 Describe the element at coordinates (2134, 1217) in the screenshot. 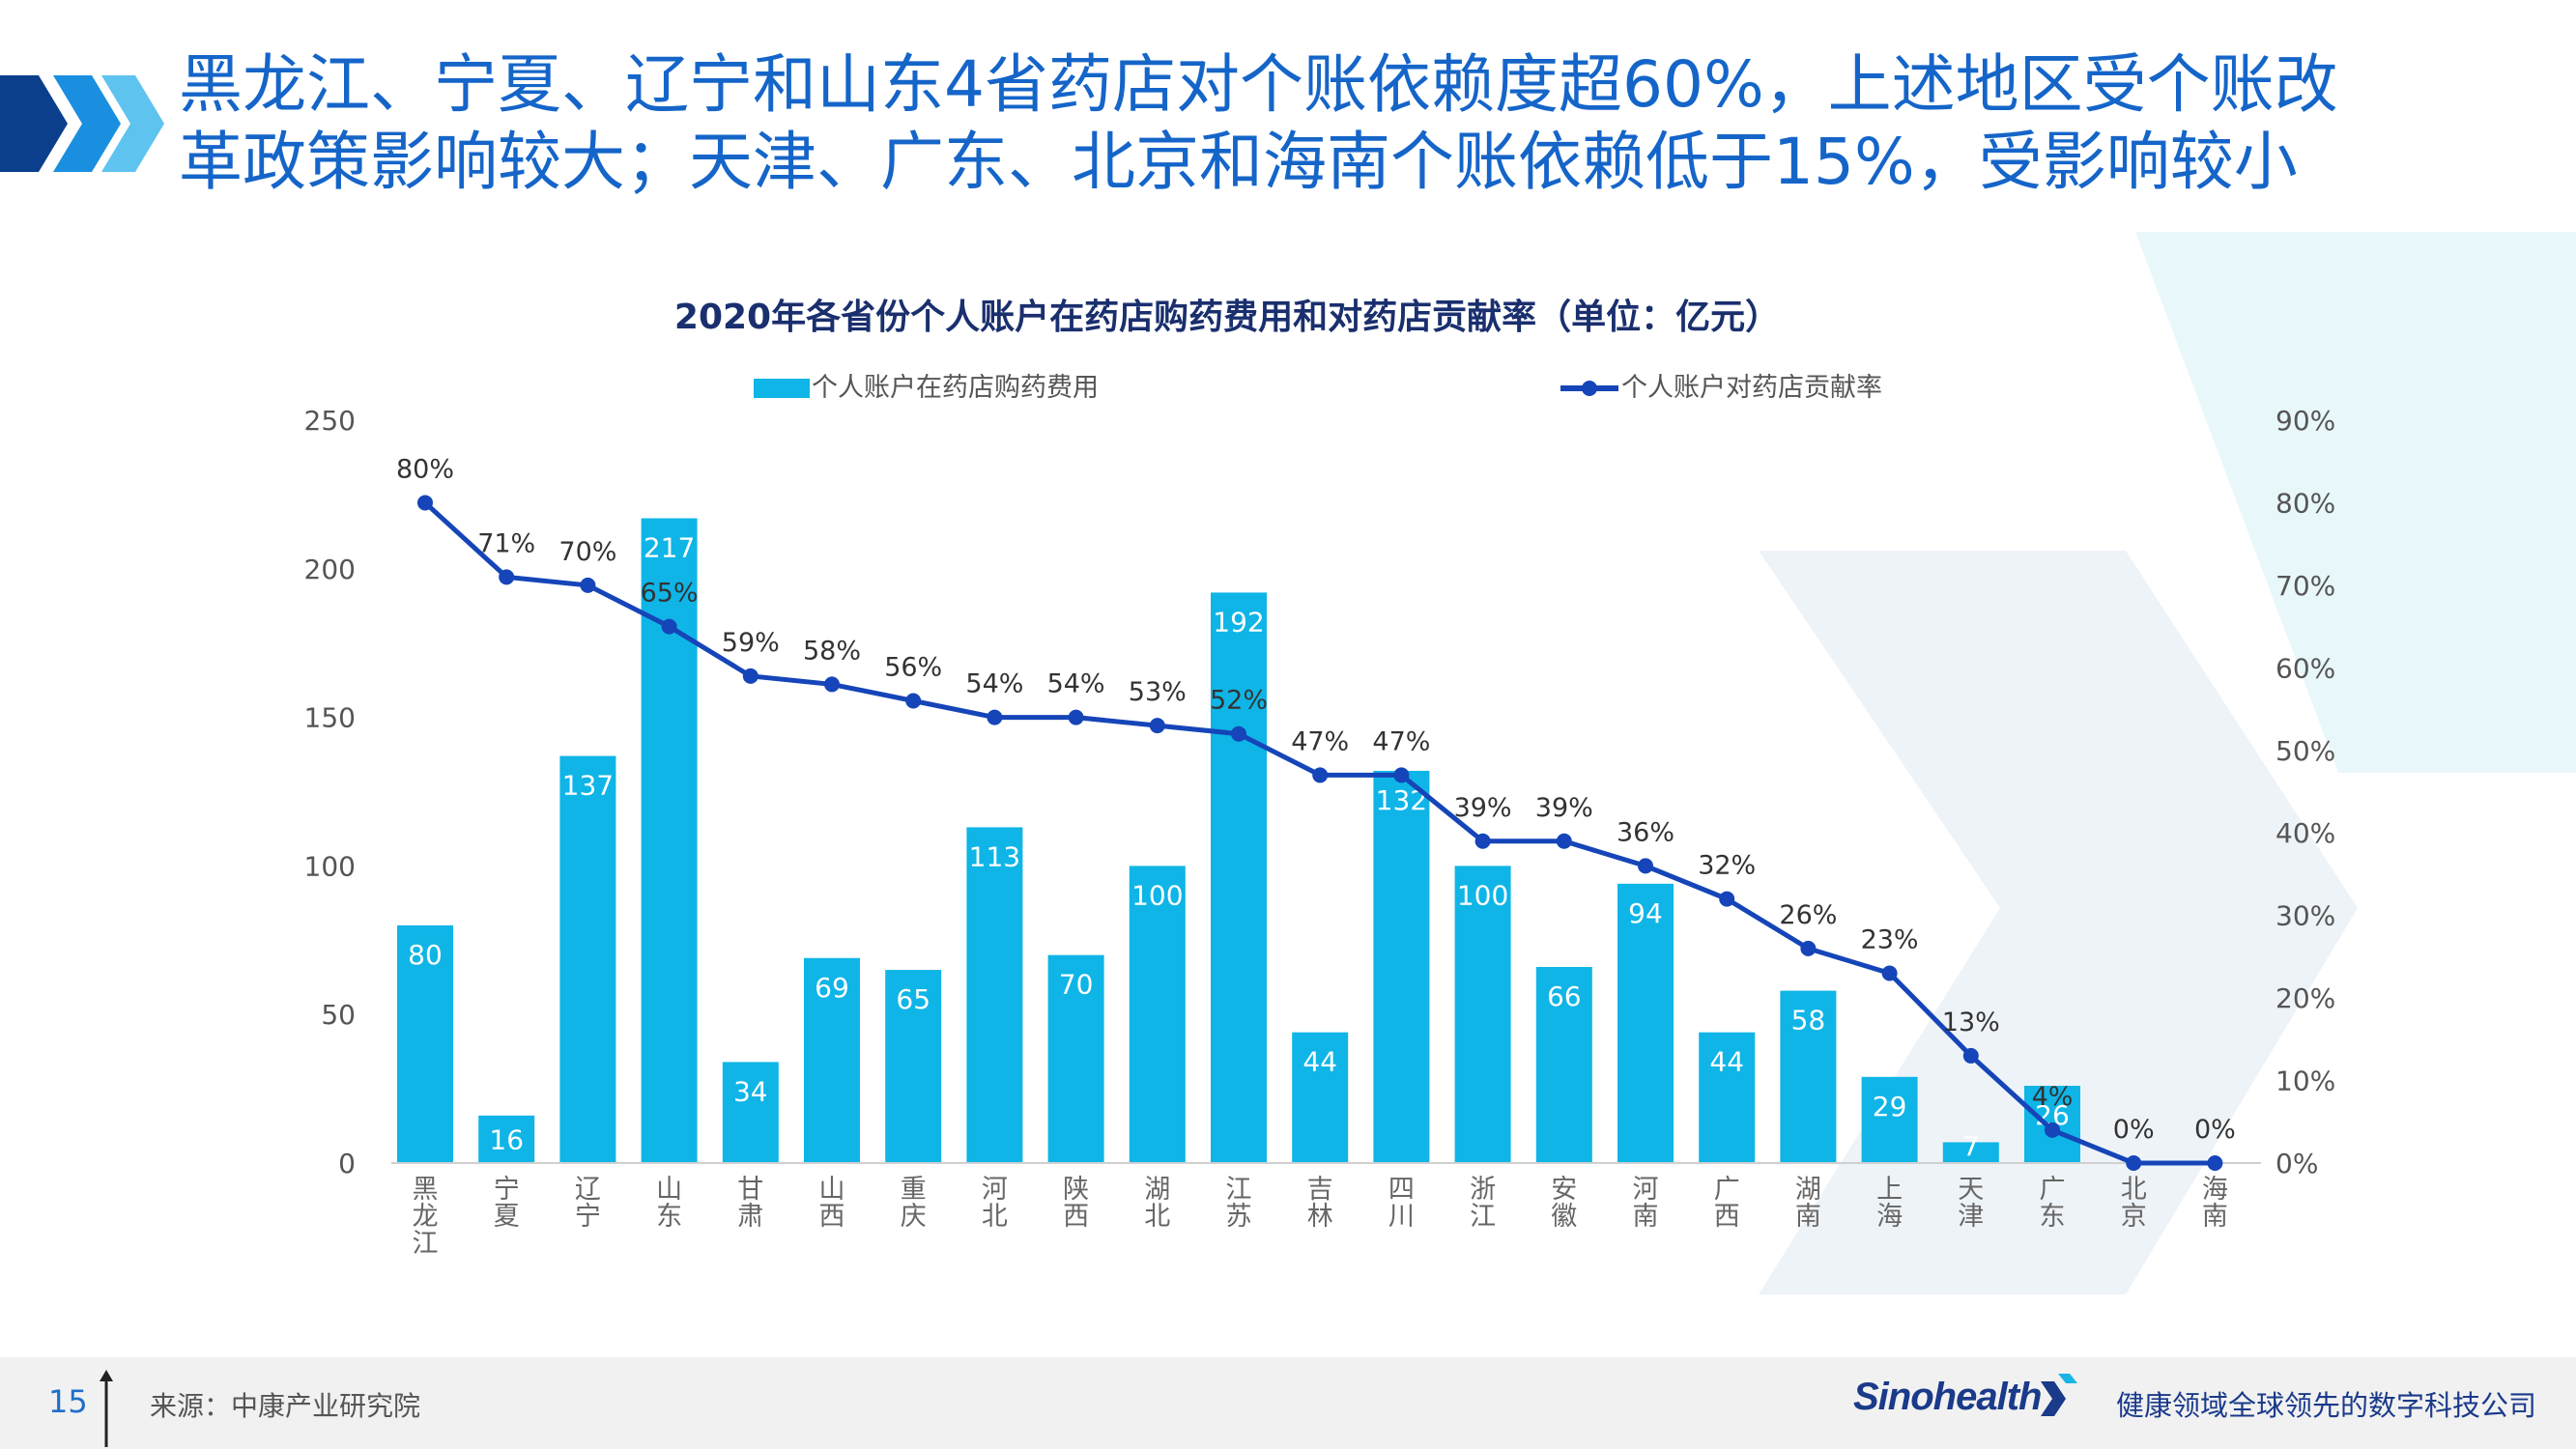

I see `x-tick-label-char: 京` at that location.